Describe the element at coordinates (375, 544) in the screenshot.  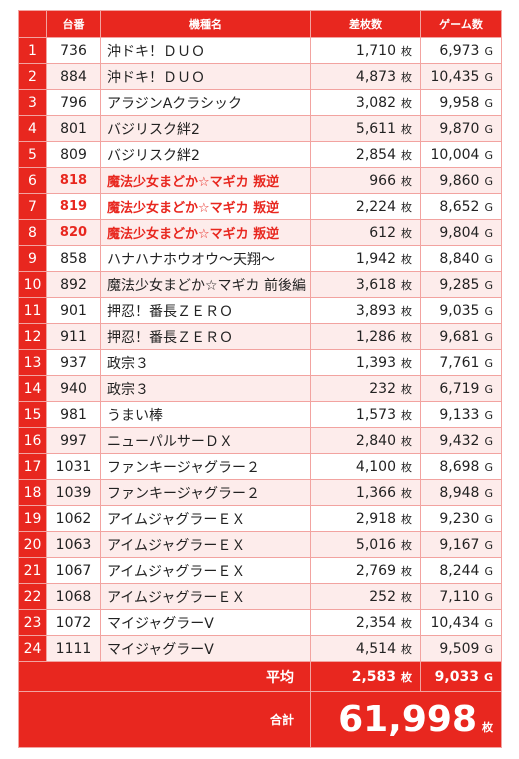
I see `value: 5,016` at that location.